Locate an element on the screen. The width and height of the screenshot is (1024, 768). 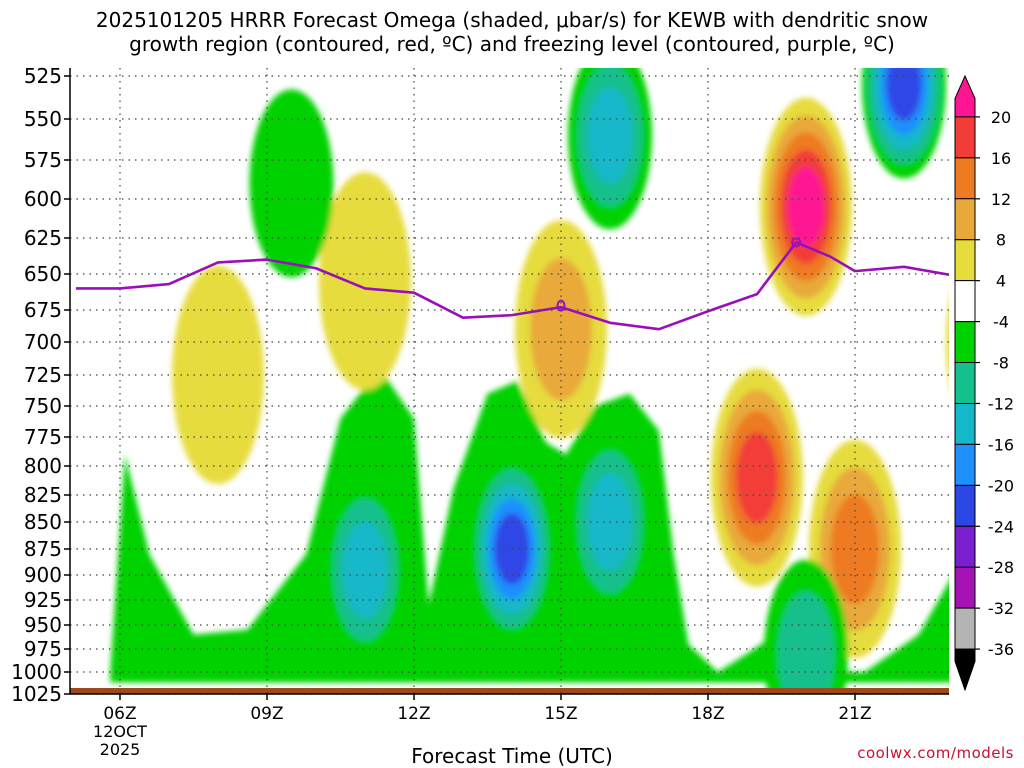
y-tick-label: 675 is located at coordinates (43, 310).